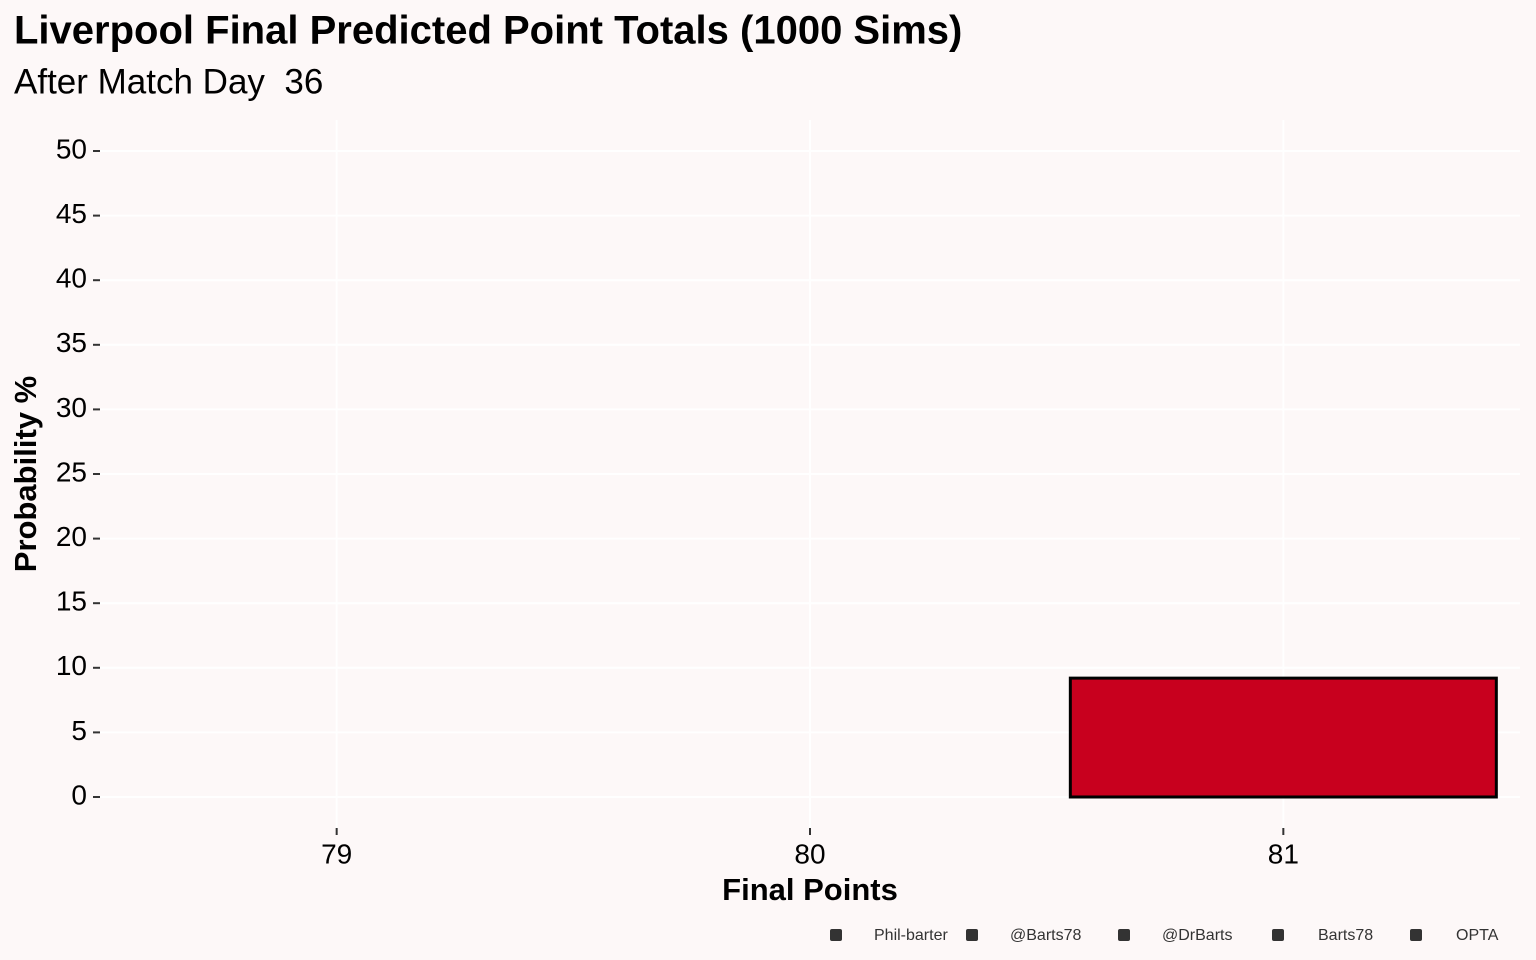 This screenshot has width=1536, height=960. Describe the element at coordinates (79, 794) in the screenshot. I see `y-tick-label: 0` at that location.